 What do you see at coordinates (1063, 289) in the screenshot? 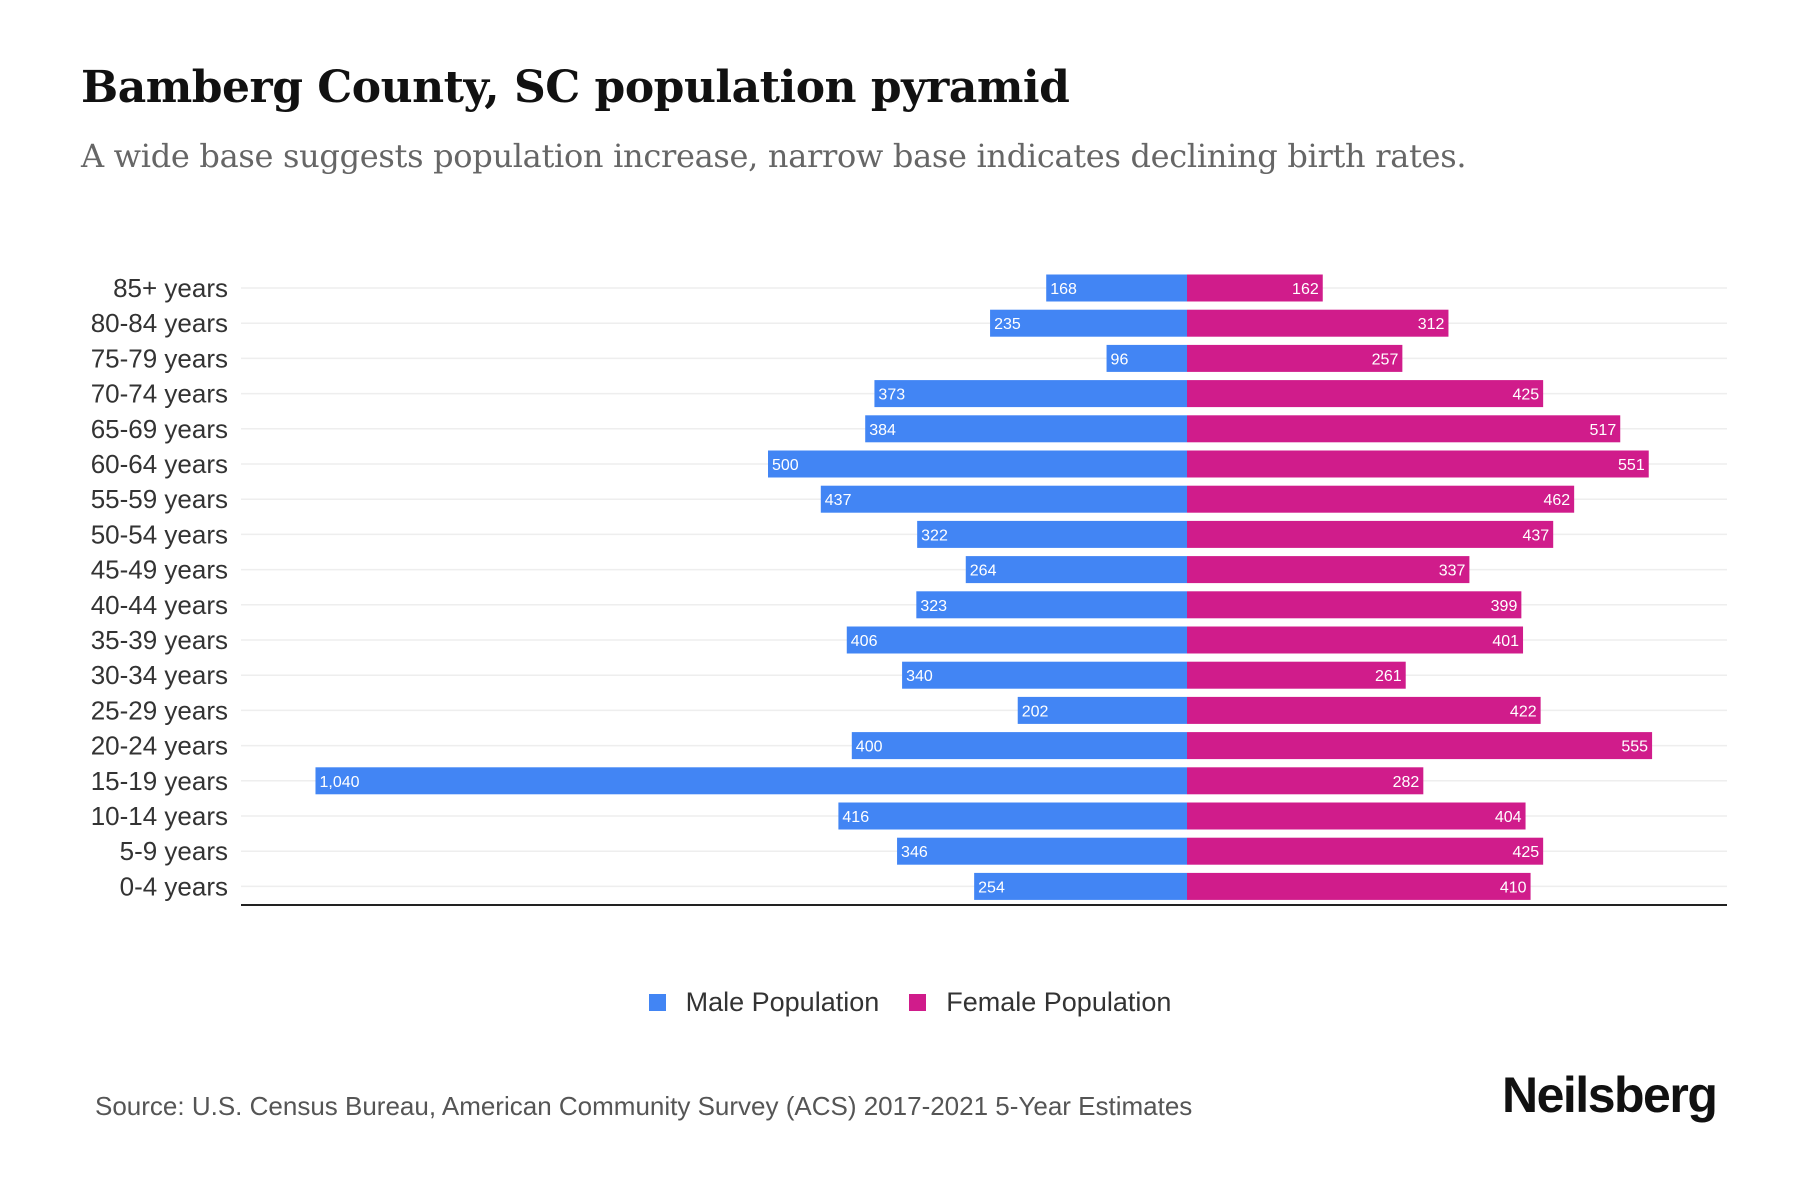
I see `data-label-male: 168` at bounding box center [1063, 289].